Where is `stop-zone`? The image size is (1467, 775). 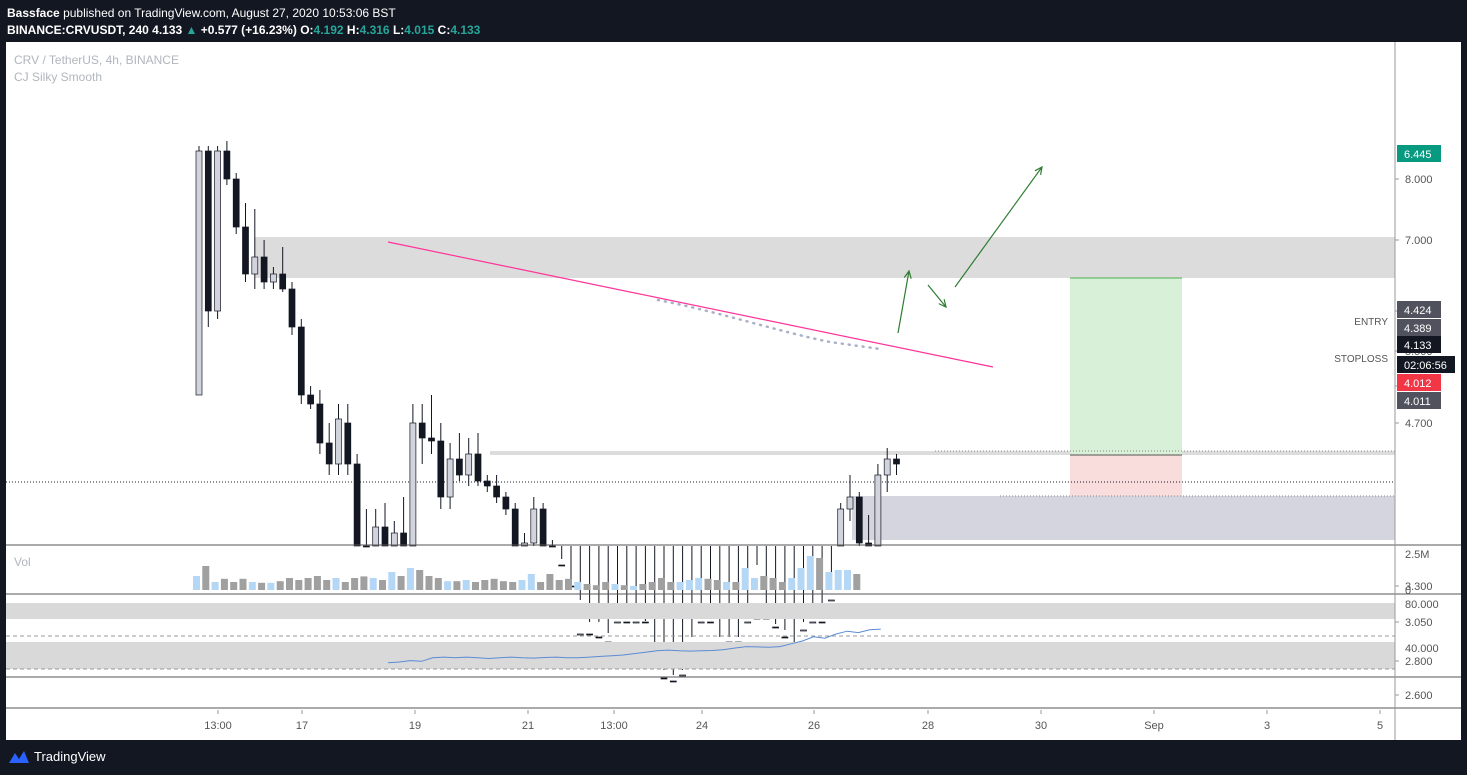 stop-zone is located at coordinates (1126, 475).